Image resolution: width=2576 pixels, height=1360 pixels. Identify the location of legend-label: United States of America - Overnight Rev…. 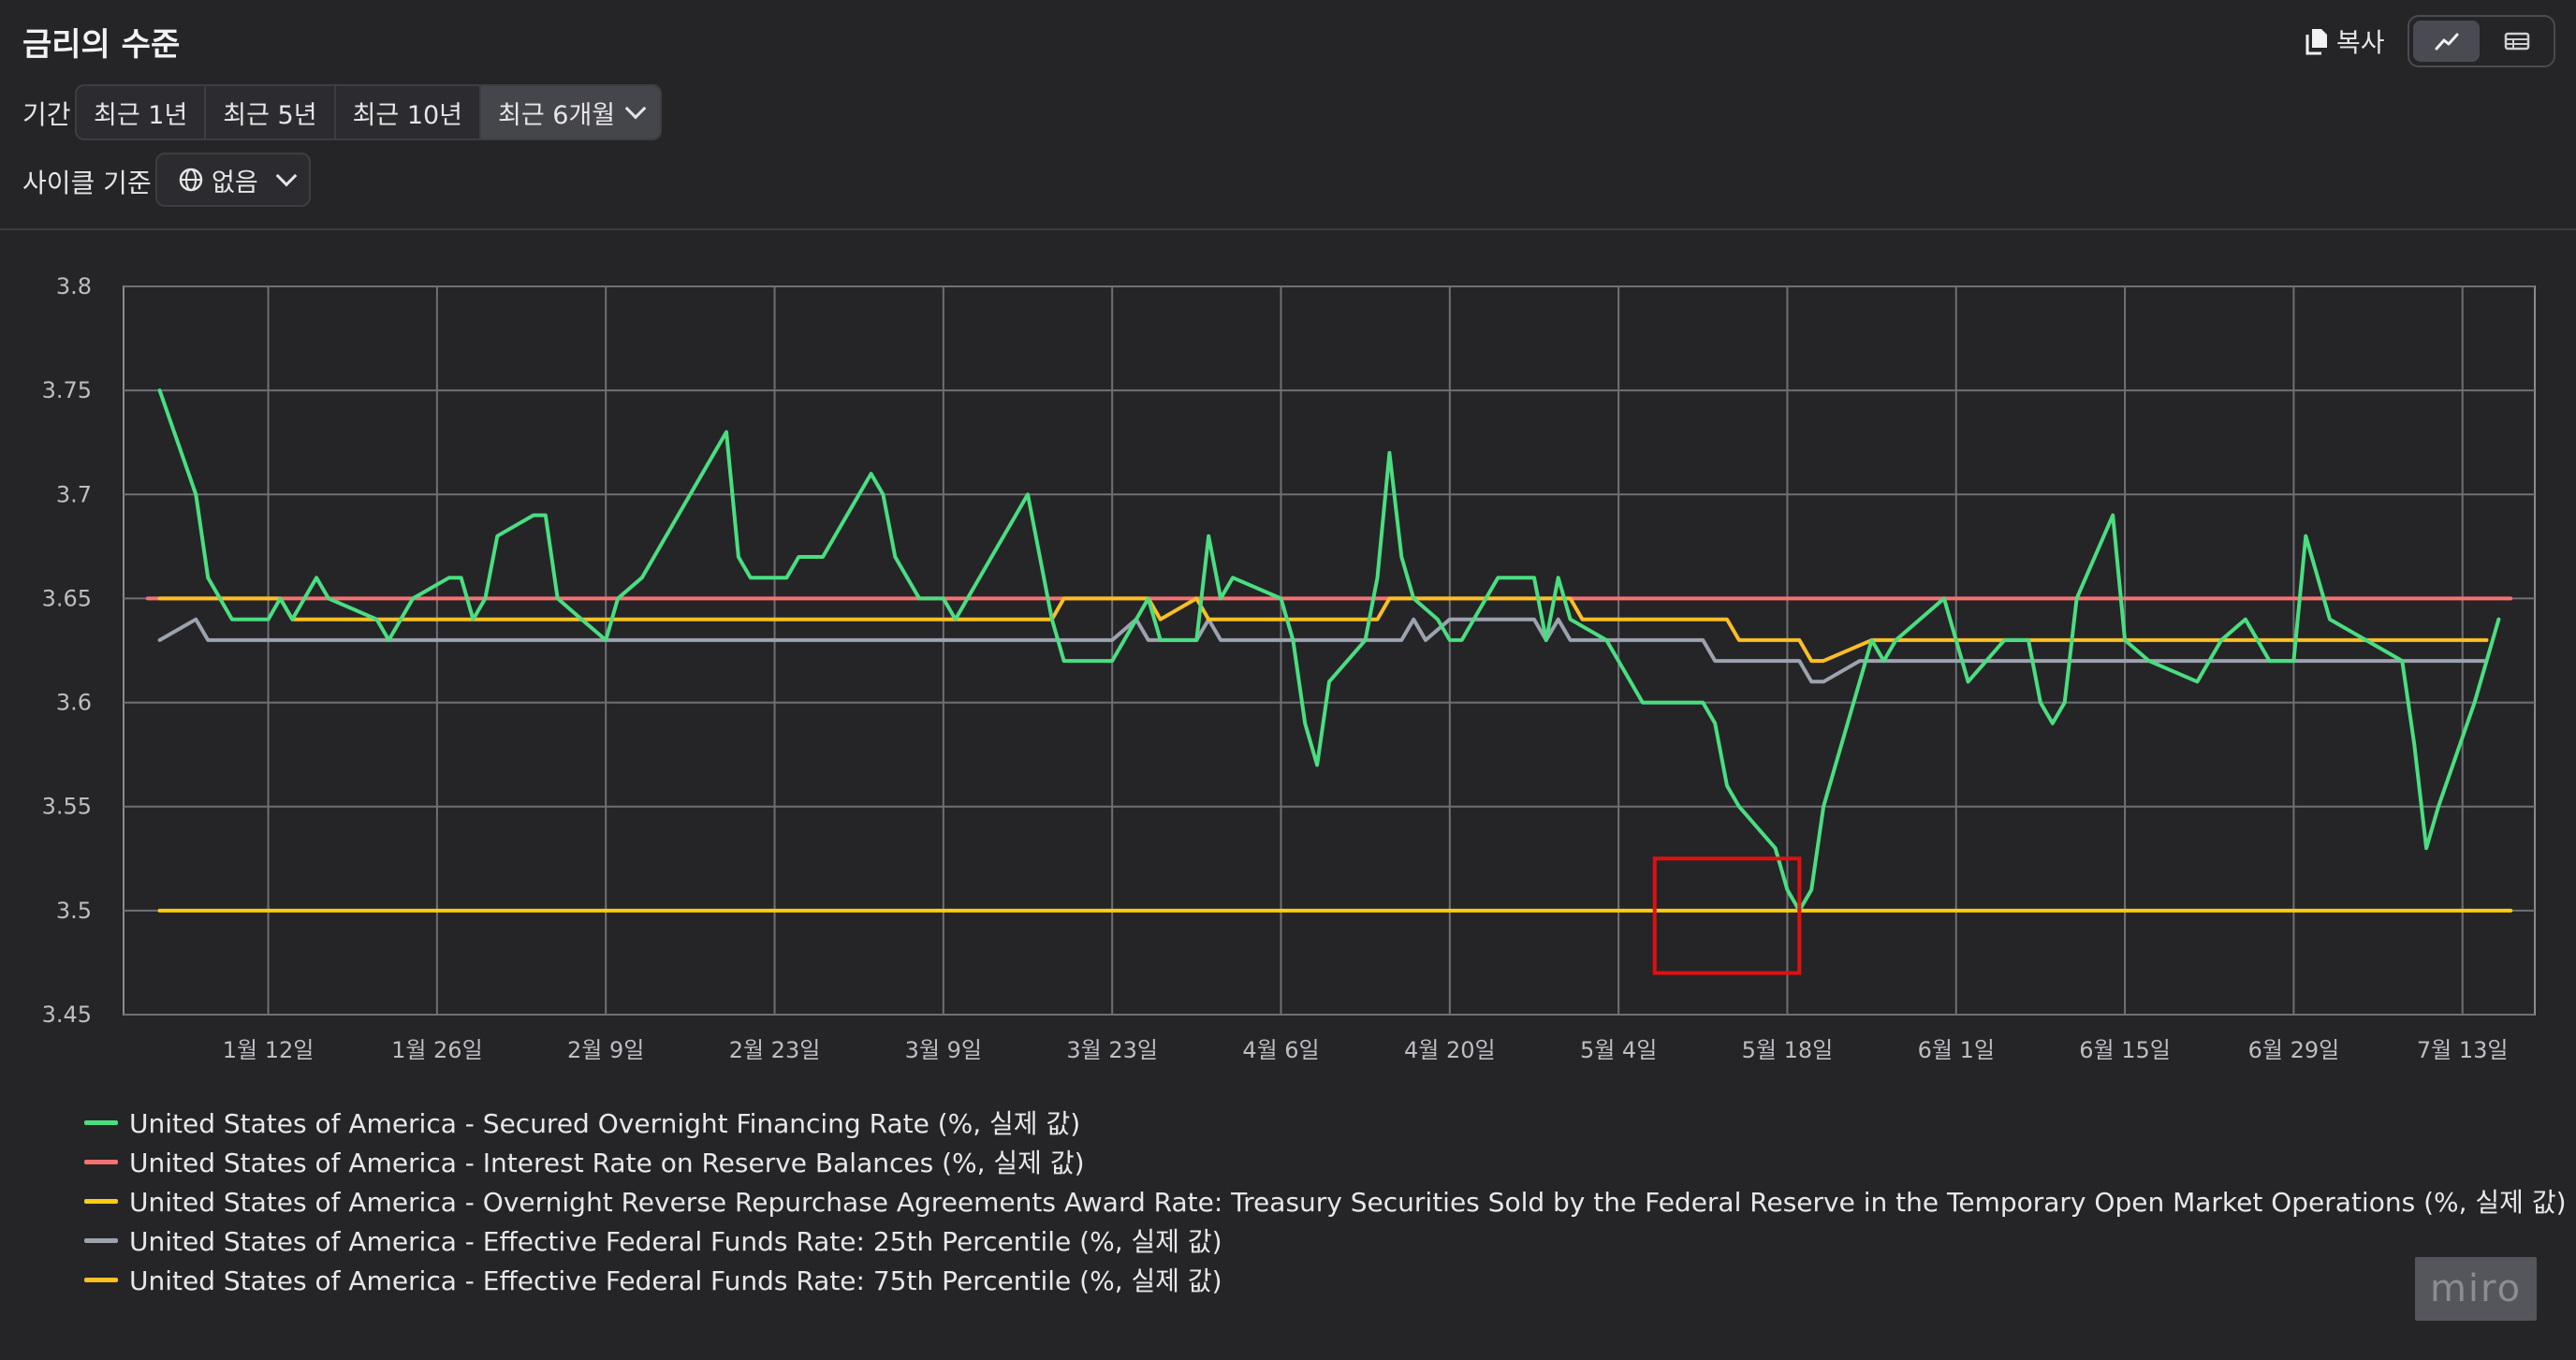
(1348, 1202).